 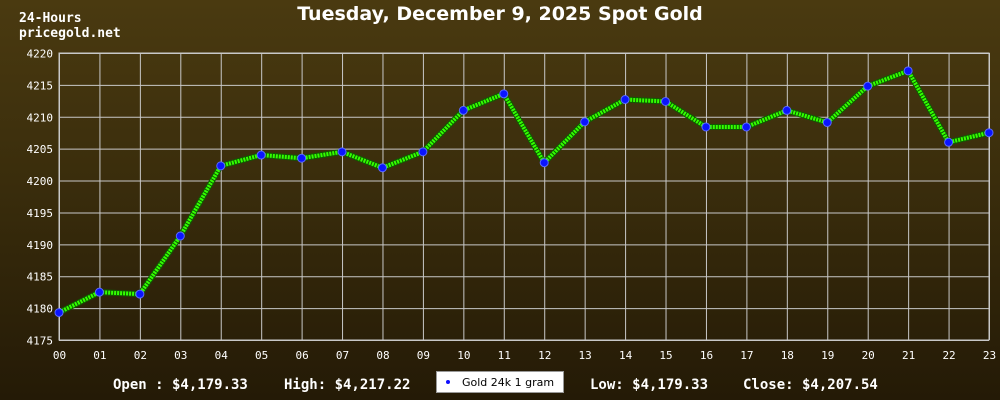 I want to click on x-tick-label: 07, so click(x=342, y=355).